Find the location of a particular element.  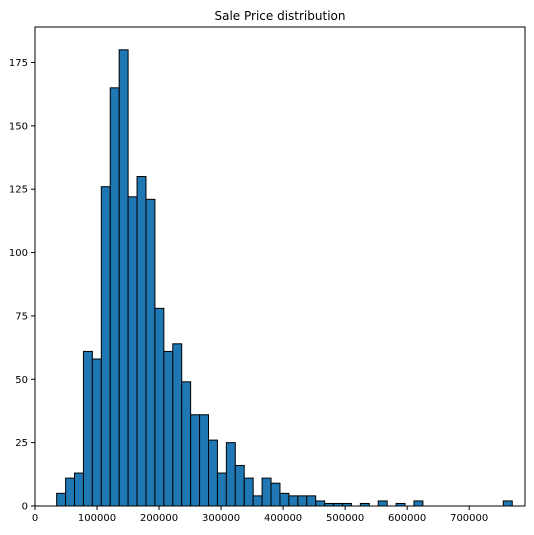

x-tick-label: 0 is located at coordinates (35, 518).